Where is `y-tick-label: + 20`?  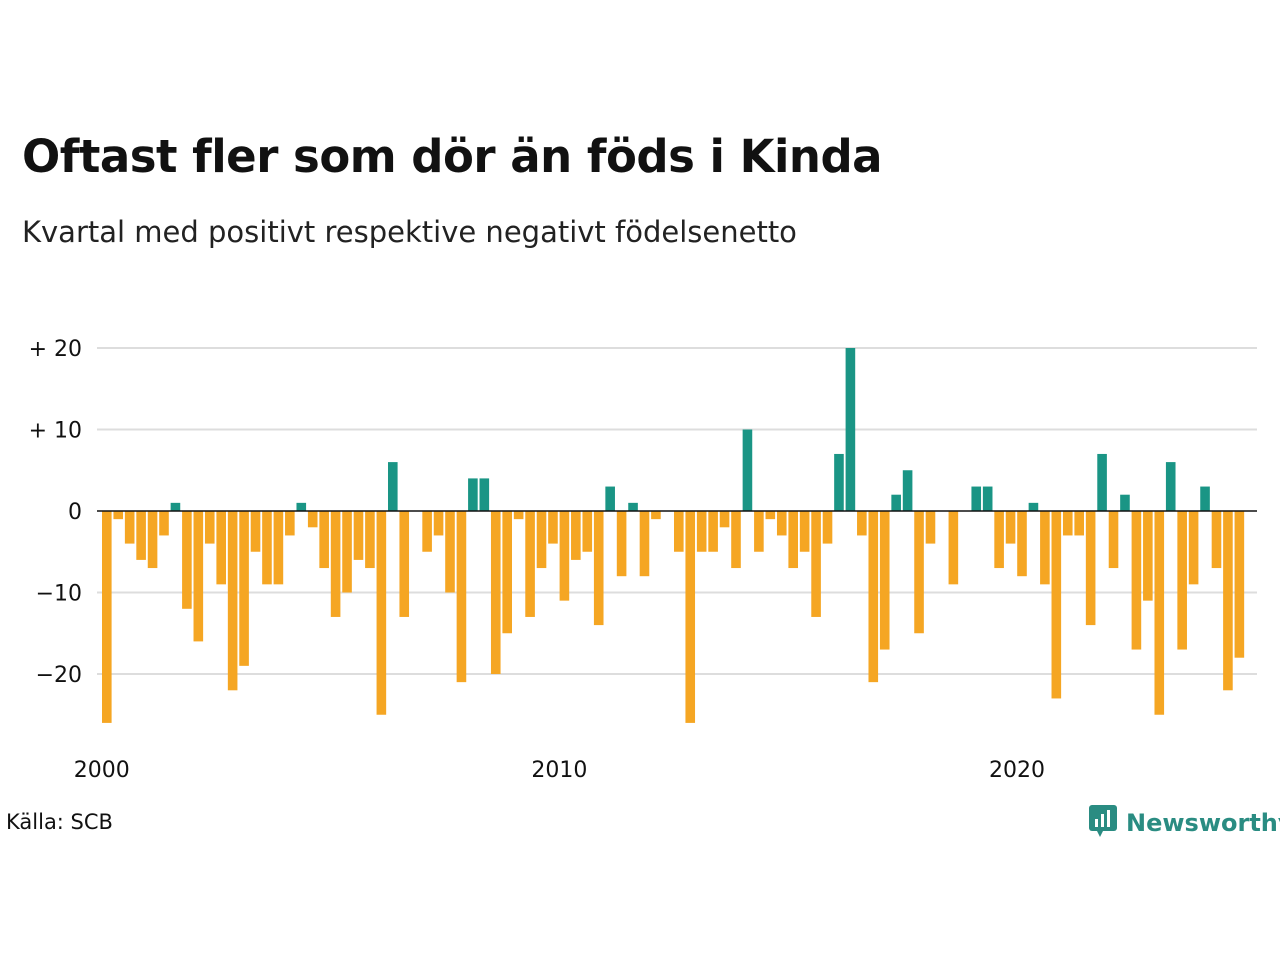
y-tick-label: + 20 is located at coordinates (55, 349).